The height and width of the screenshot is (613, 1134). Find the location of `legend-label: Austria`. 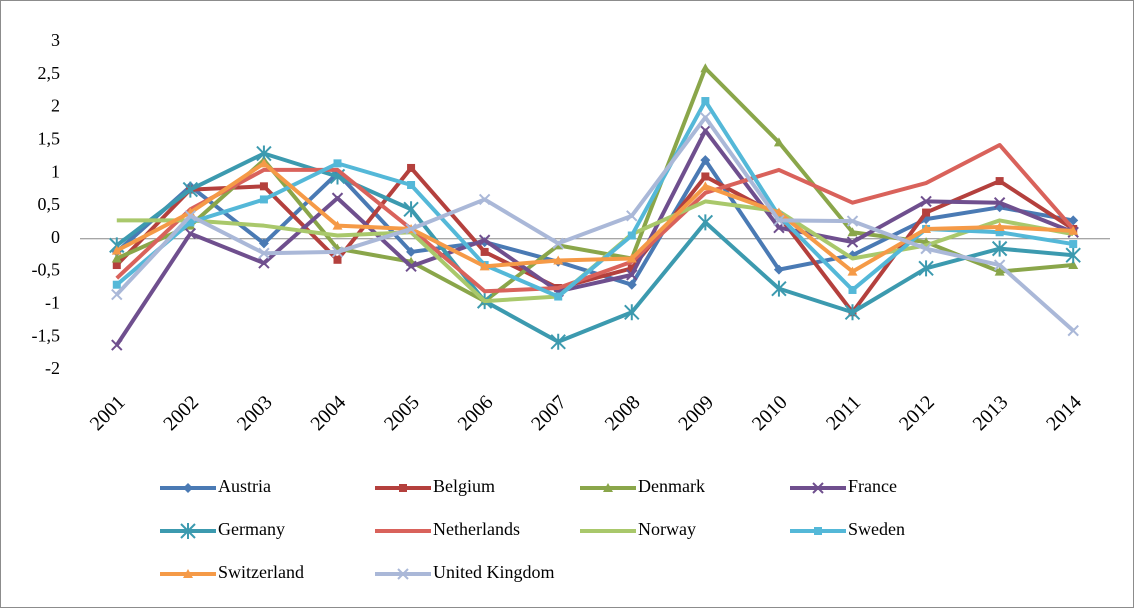

legend-label: Austria is located at coordinates (244, 486).